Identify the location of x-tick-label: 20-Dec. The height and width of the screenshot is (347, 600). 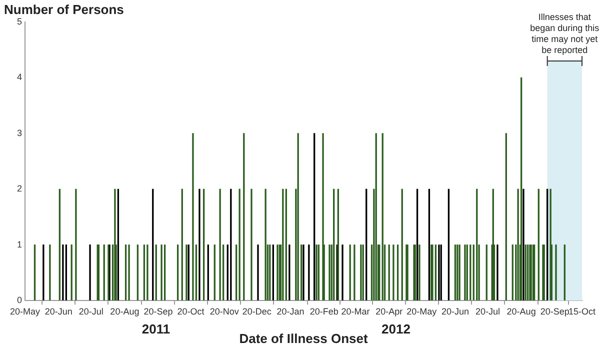
(257, 311).